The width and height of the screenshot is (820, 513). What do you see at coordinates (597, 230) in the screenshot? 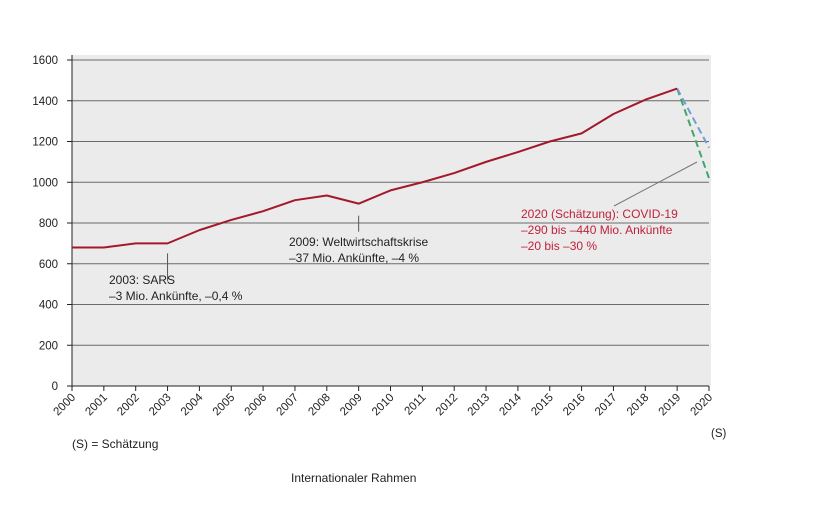
I see `annotation-text: –290 bis –440 Mio. Ankünfte` at bounding box center [597, 230].